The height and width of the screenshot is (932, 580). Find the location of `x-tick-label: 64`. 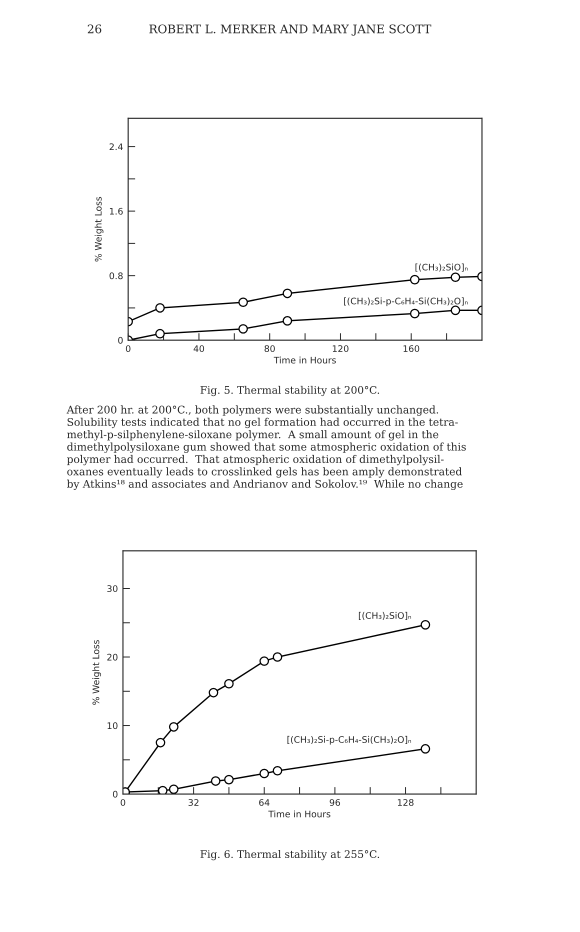

x-tick-label: 64 is located at coordinates (264, 802).